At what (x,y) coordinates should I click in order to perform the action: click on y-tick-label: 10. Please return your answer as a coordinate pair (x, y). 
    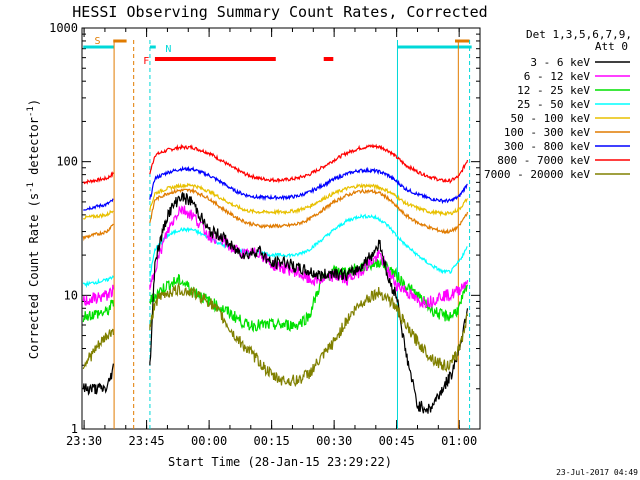
    Looking at the image, I should click on (71, 295).